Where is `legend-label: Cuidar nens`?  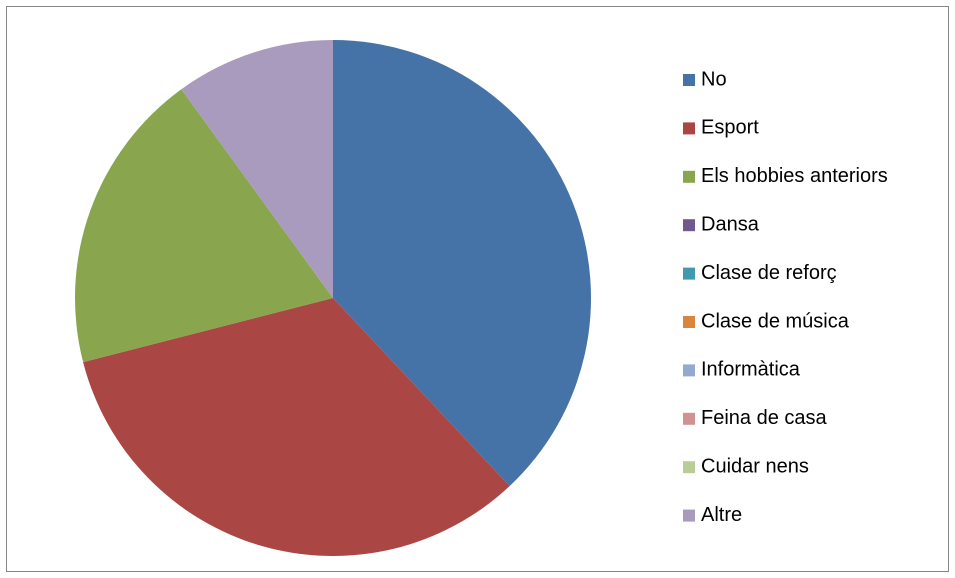 legend-label: Cuidar nens is located at coordinates (755, 466).